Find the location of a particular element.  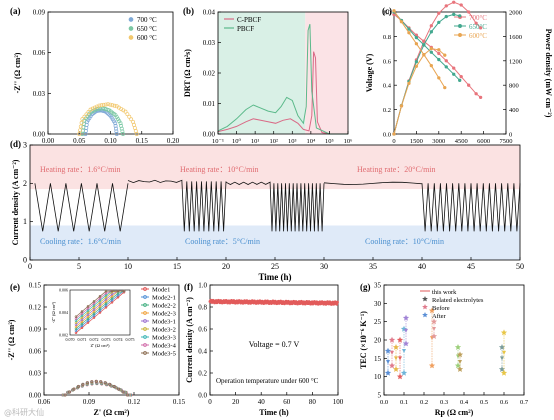

legend-label-a: 650 °C is located at coordinates (147, 29).